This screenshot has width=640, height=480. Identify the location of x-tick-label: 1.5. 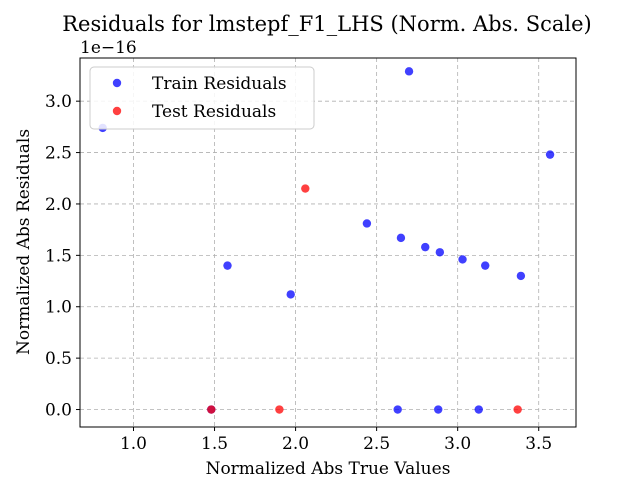
(214, 444).